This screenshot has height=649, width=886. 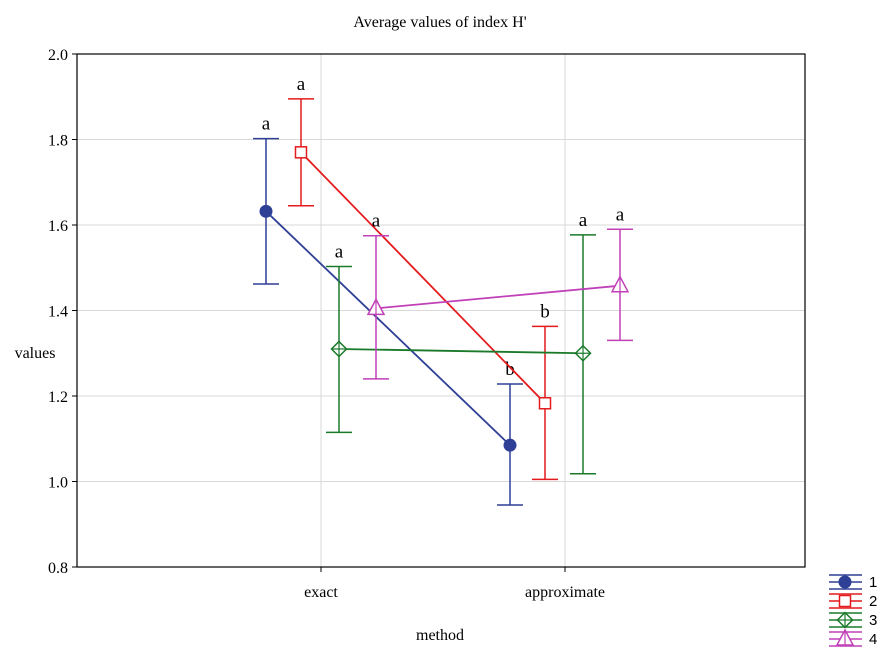 I want to click on legend: 1 2 3 4, so click(x=853, y=611).